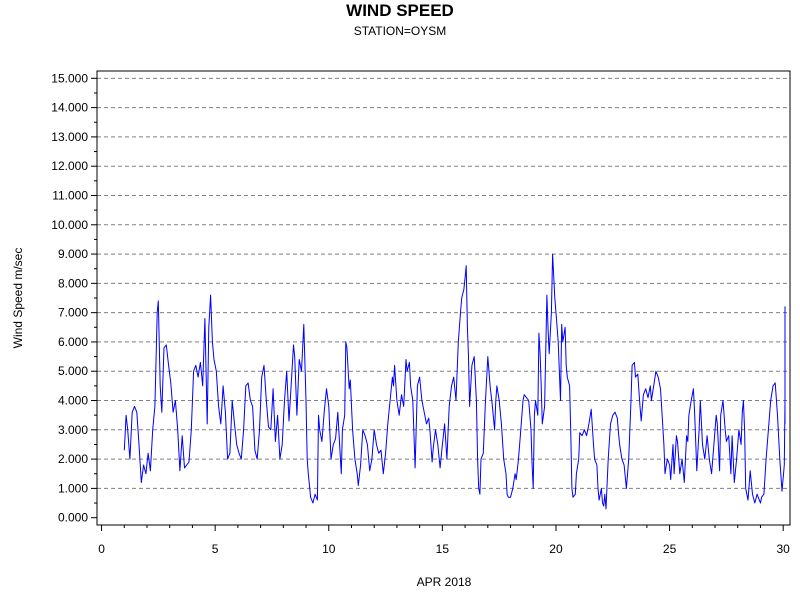 The width and height of the screenshot is (800, 600). I want to click on x-tick-label: 5, so click(215, 549).